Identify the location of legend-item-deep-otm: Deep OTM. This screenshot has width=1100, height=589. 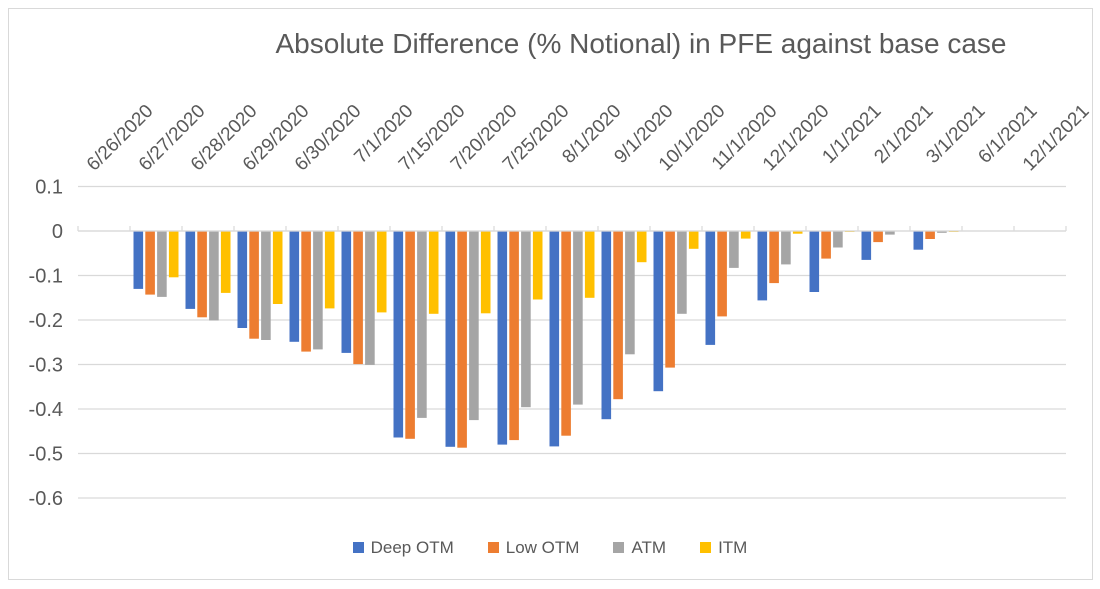
(403, 547).